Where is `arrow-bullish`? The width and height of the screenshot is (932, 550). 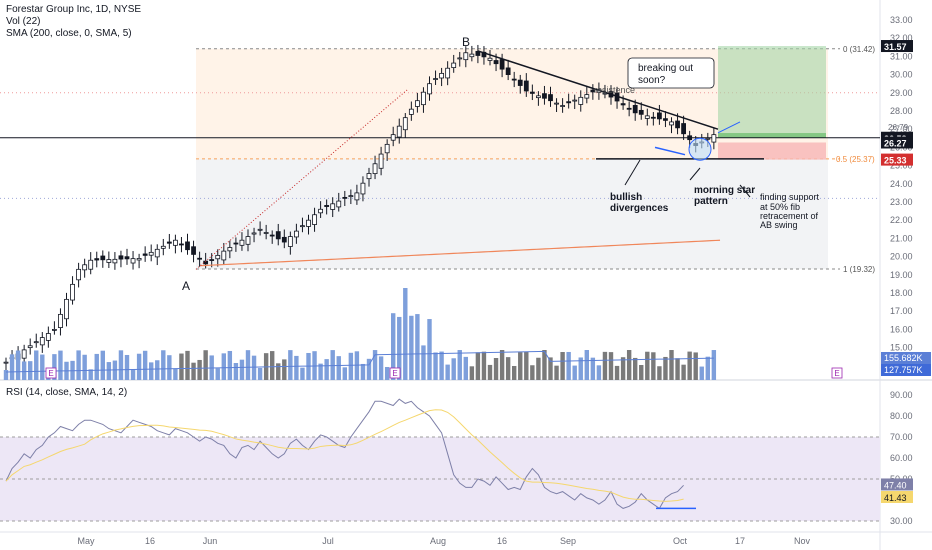
arrow-bullish is located at coordinates (632, 172).